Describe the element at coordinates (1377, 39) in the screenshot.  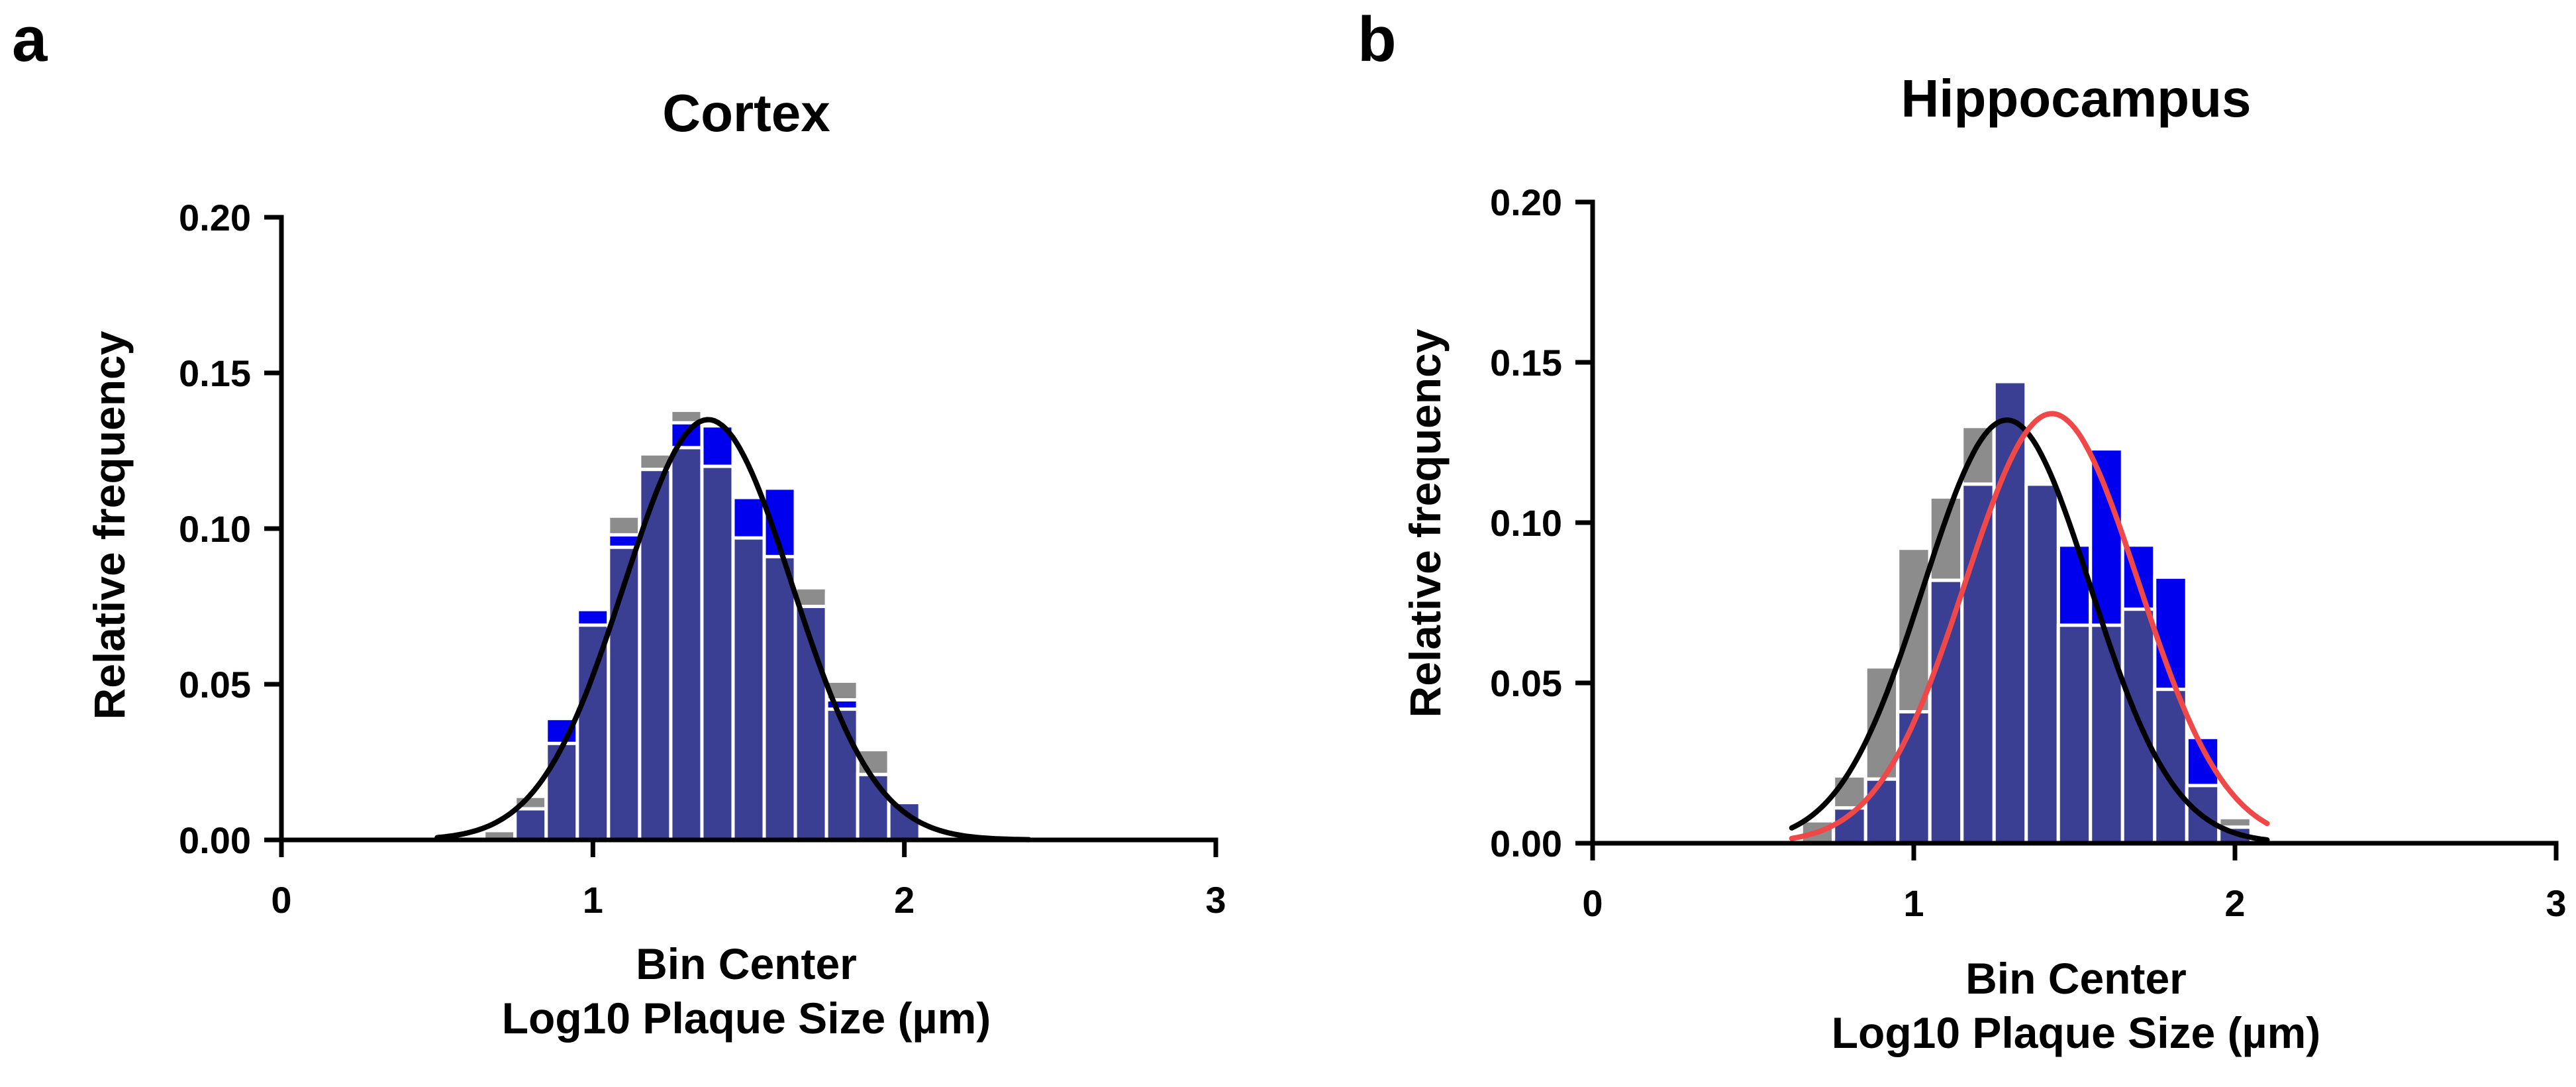
I see `panel-letter: b` at that location.